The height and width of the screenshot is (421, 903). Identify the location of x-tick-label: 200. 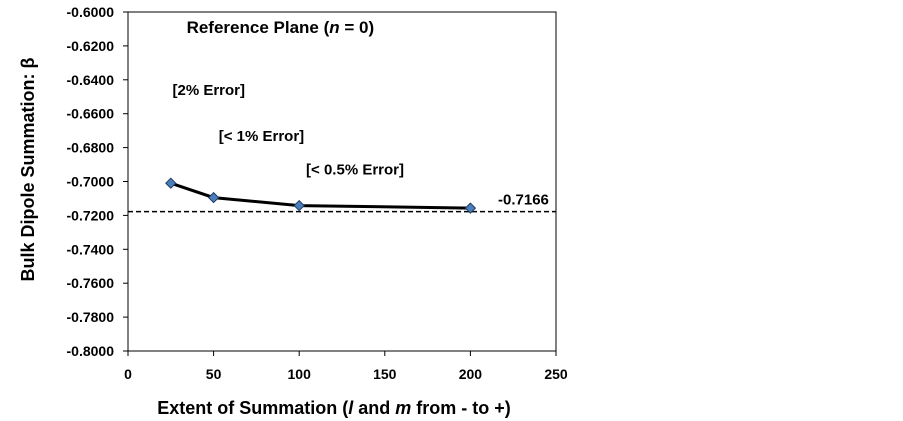
(471, 374).